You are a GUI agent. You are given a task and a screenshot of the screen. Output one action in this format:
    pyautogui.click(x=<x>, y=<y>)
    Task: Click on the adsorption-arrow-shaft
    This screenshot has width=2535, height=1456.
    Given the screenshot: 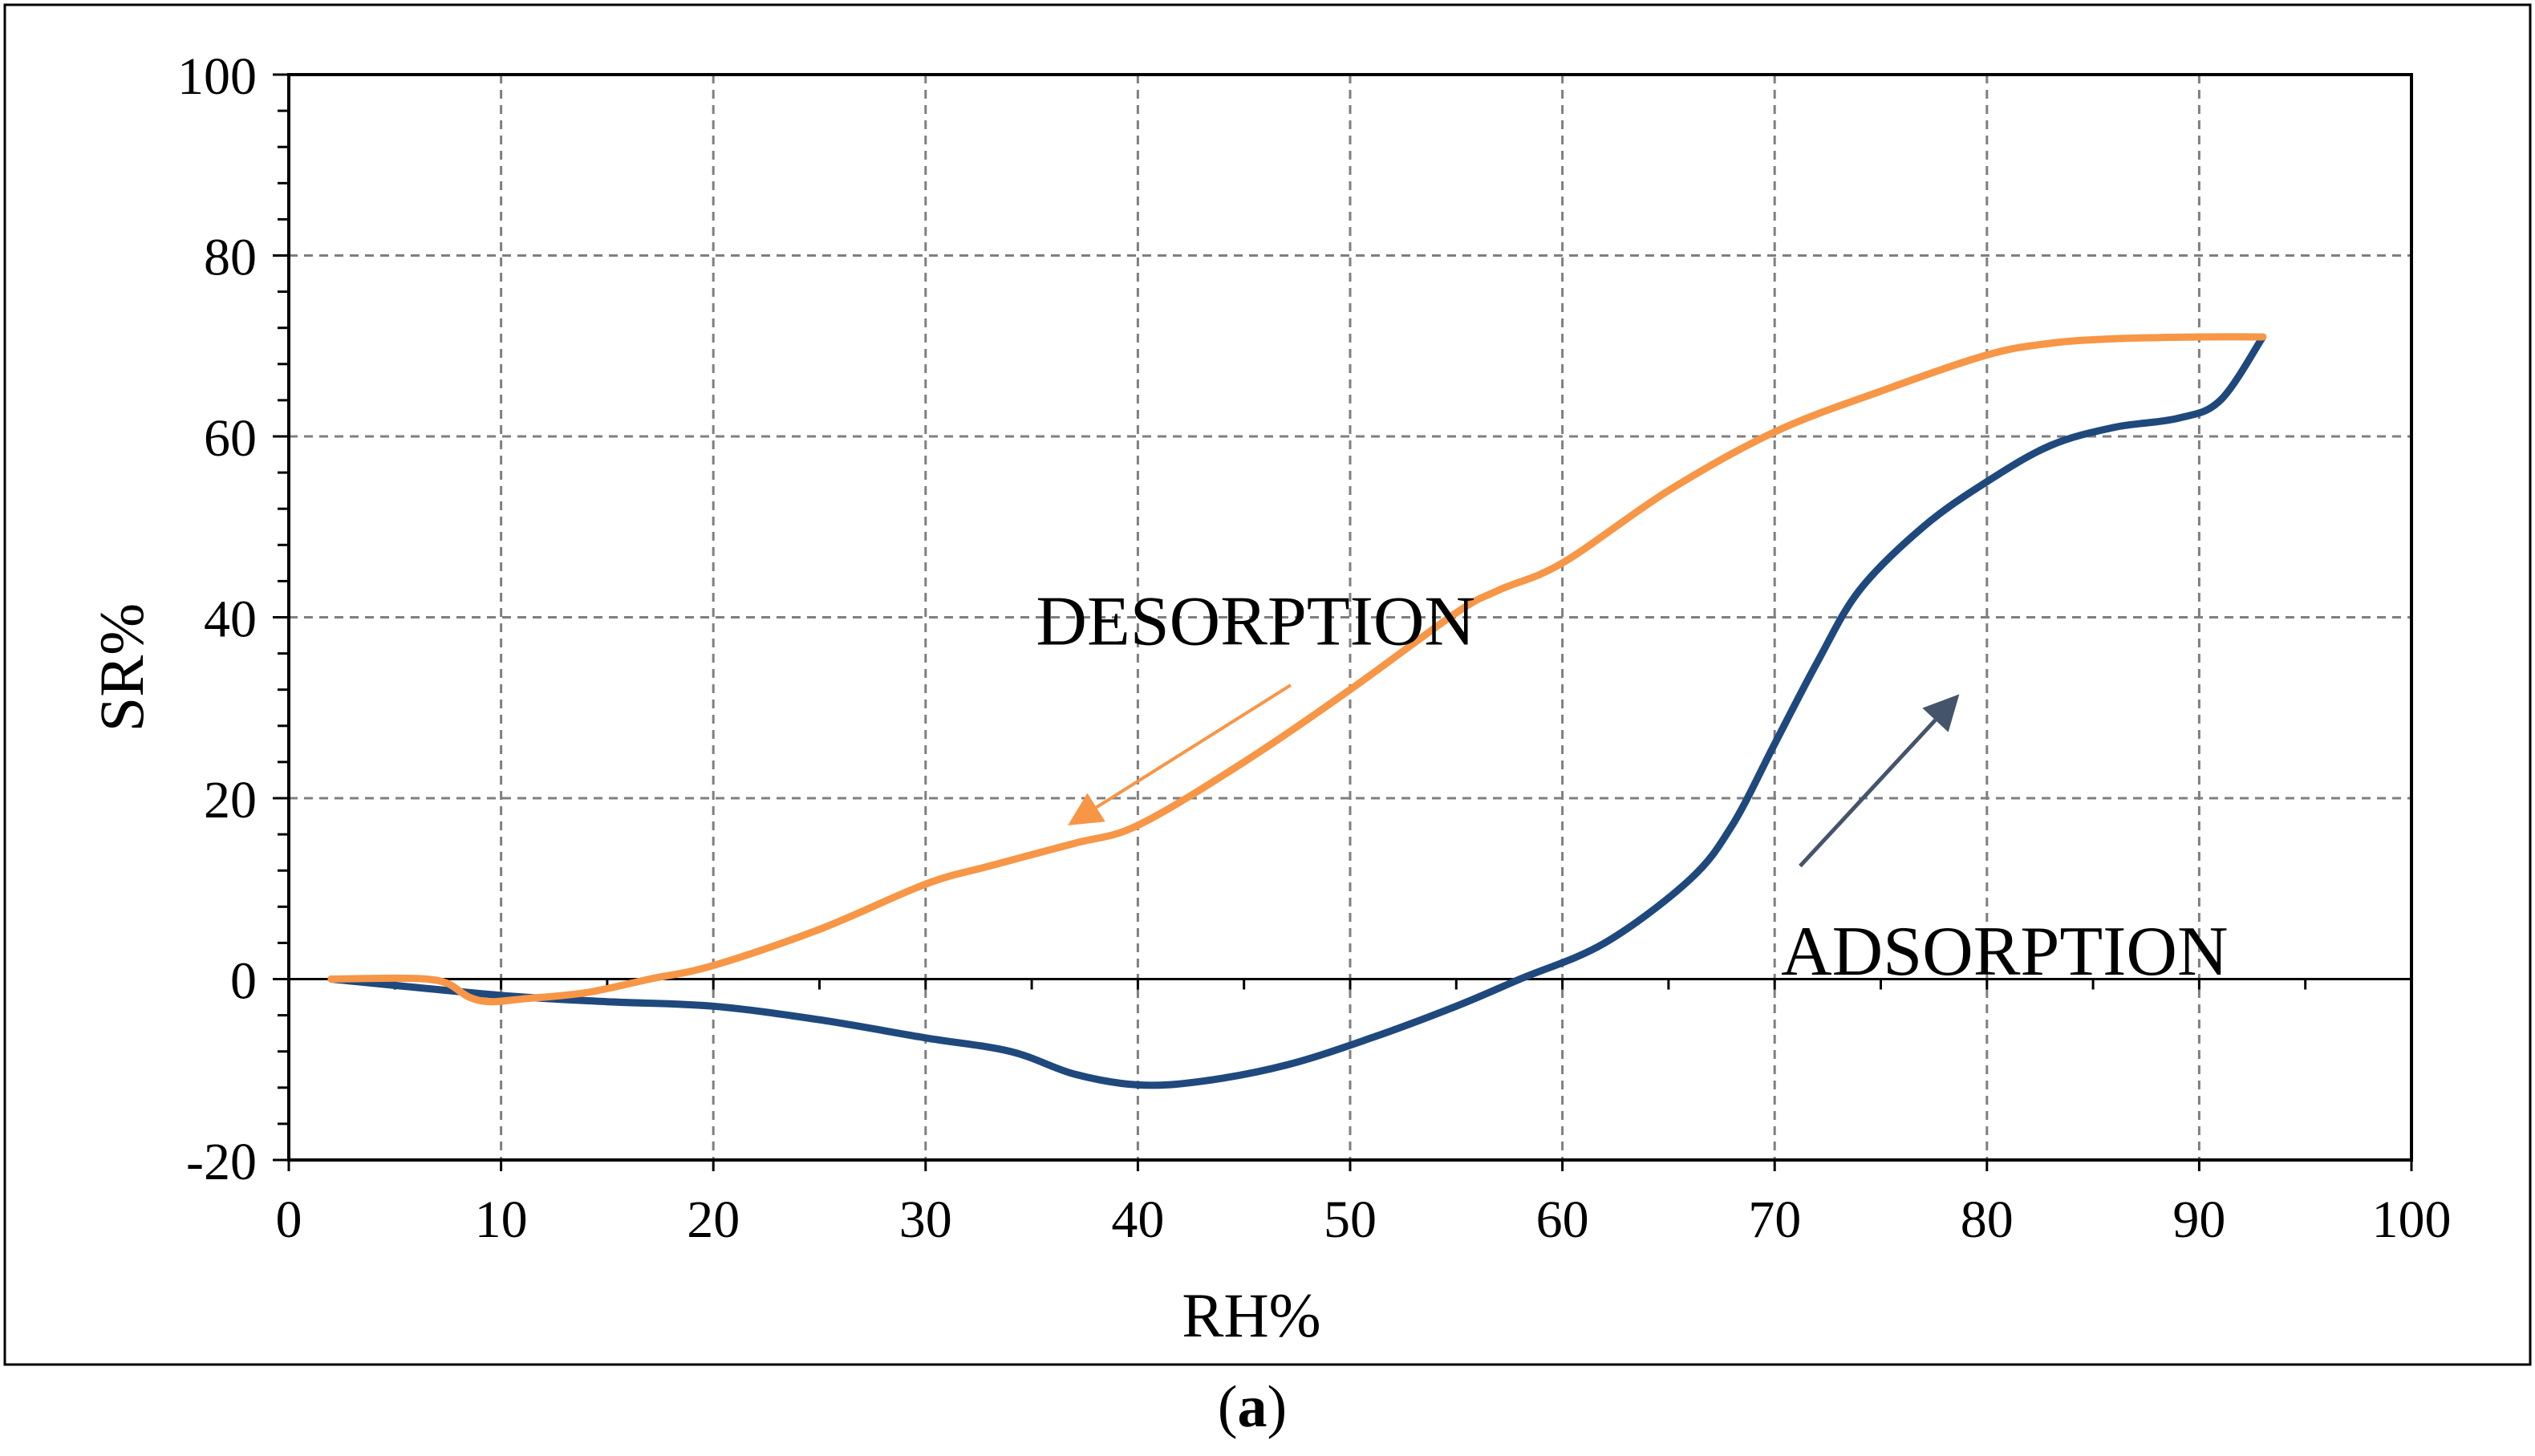 What is the action you would take?
    pyautogui.click(x=1868, y=793)
    